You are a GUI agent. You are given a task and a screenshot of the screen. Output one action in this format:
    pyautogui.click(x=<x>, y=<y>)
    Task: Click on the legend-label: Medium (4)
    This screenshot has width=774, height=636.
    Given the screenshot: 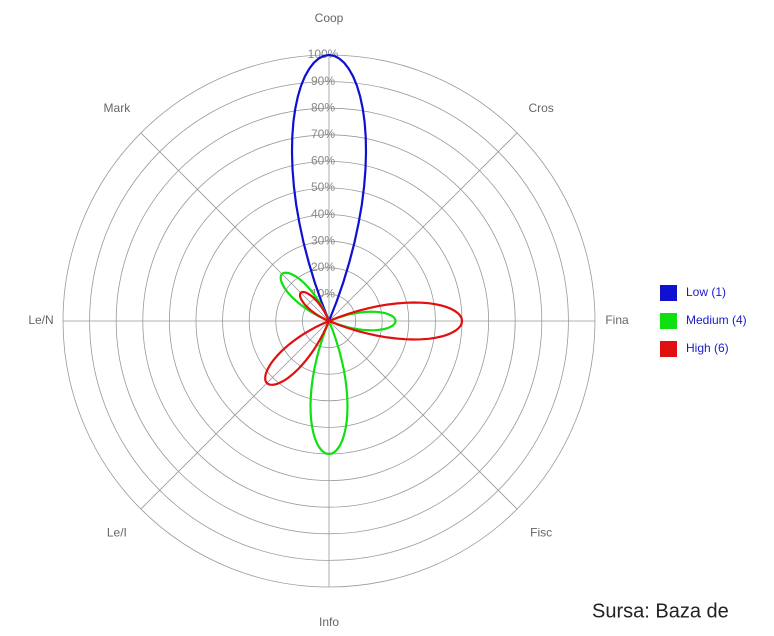 What is the action you would take?
    pyautogui.click(x=716, y=320)
    